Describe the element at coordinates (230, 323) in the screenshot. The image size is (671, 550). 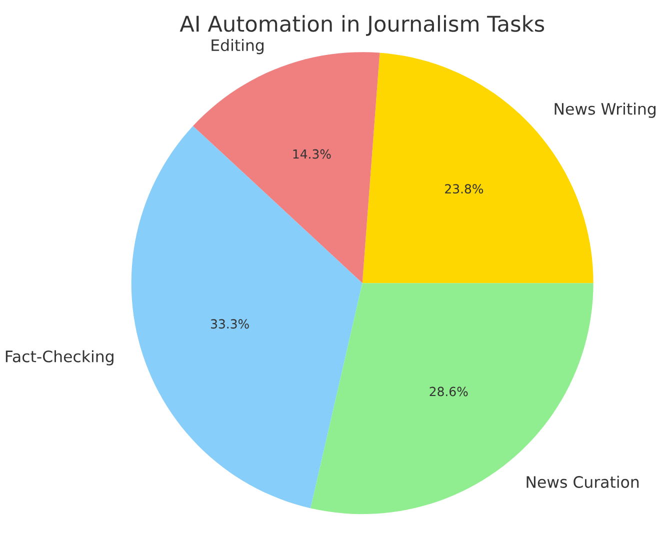
I see `data-label: 33.3%` at that location.